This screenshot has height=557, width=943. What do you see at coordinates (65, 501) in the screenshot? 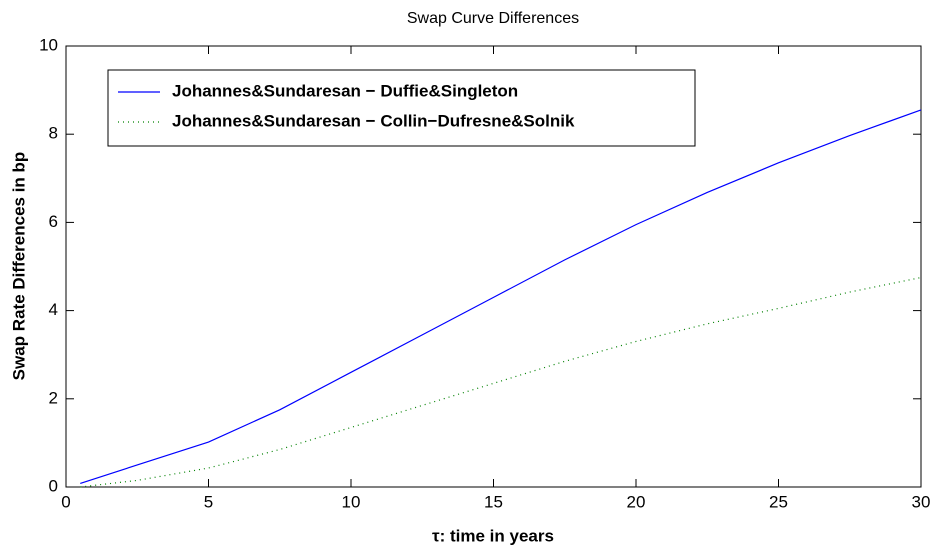
I see `x-tick-label: 0` at bounding box center [65, 501].